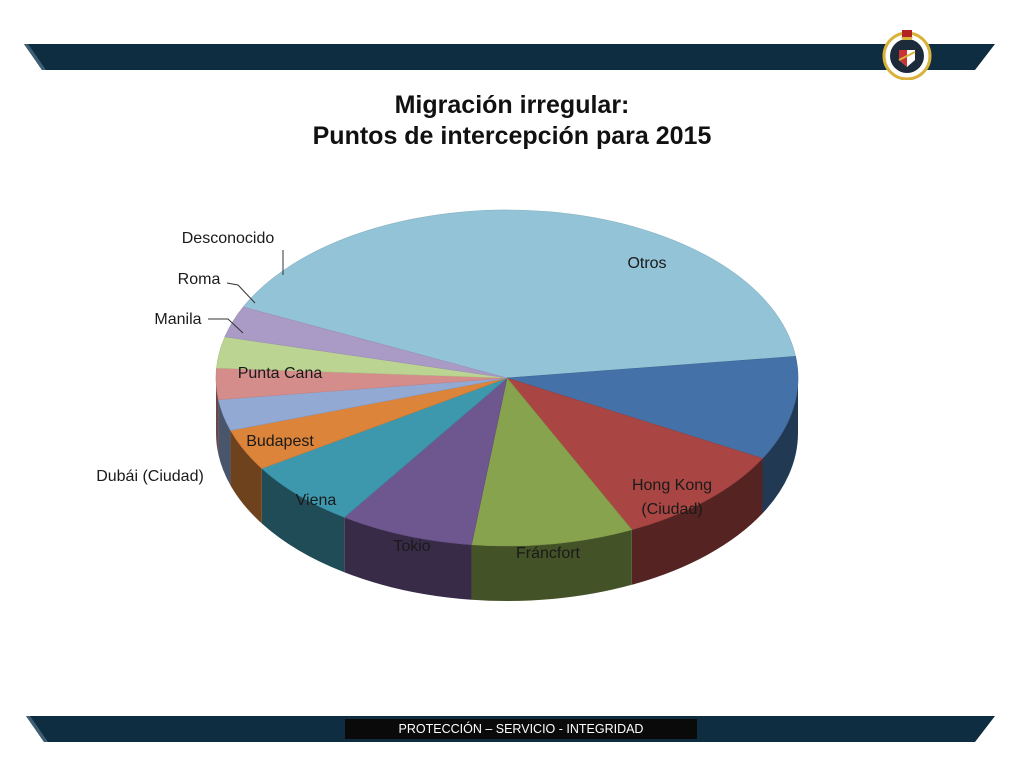 The image size is (1024, 768). Describe the element at coordinates (150, 476) in the screenshot. I see `data-label-6: Dubái (Ciudad)` at that location.